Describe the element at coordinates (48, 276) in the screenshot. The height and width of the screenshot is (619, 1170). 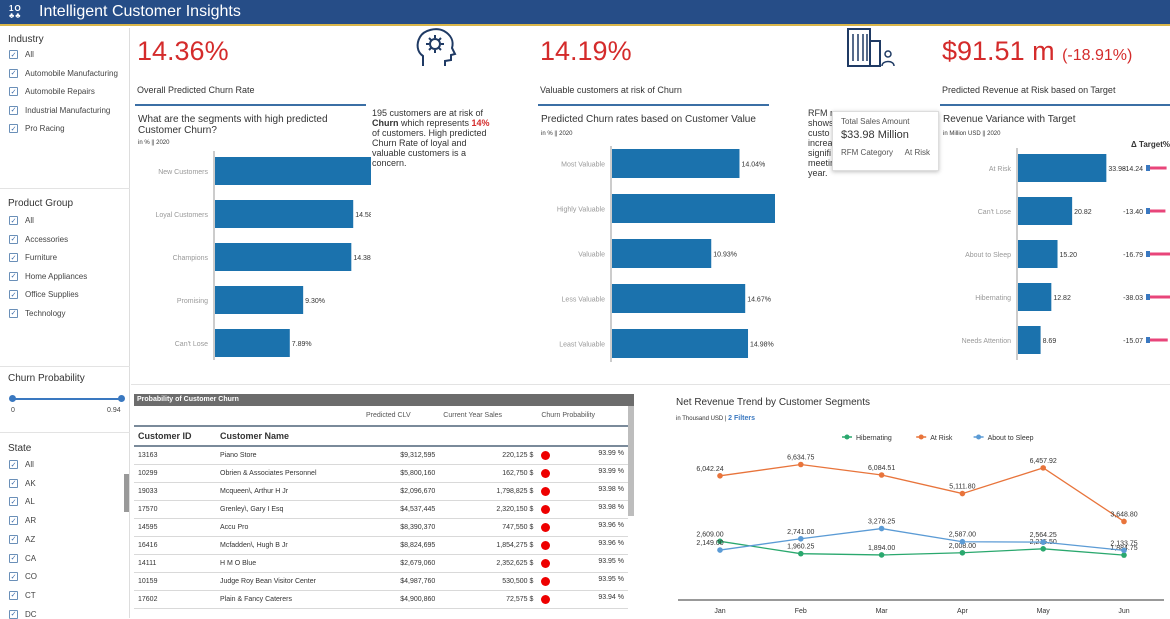
I see `product-group-checkbox: ✓ Home Appliances` at that location.